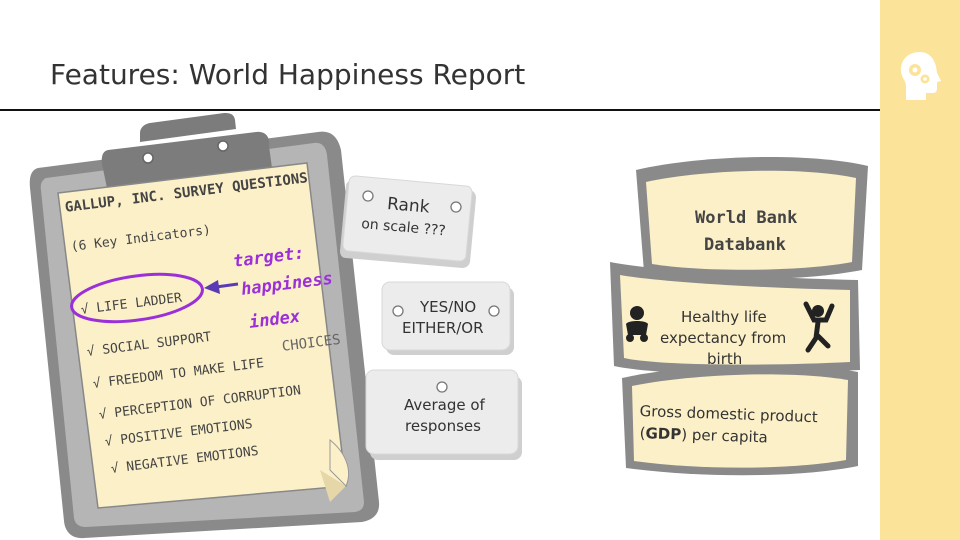 The width and height of the screenshot is (960, 540). What do you see at coordinates (212, 287) in the screenshot?
I see `arrow-head-icon` at bounding box center [212, 287].